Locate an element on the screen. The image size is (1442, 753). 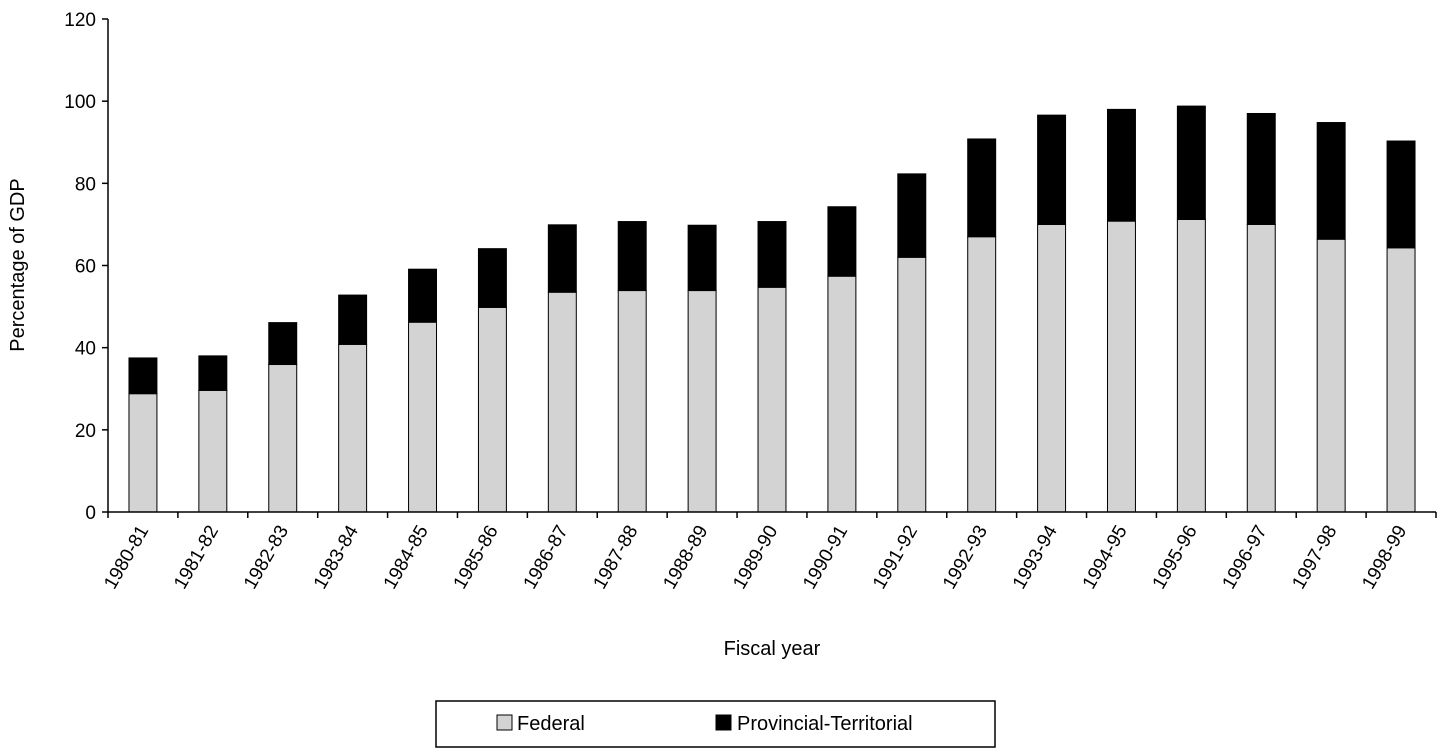
x-tick-label-1989-90: 1989-90 is located at coordinates (755, 557).